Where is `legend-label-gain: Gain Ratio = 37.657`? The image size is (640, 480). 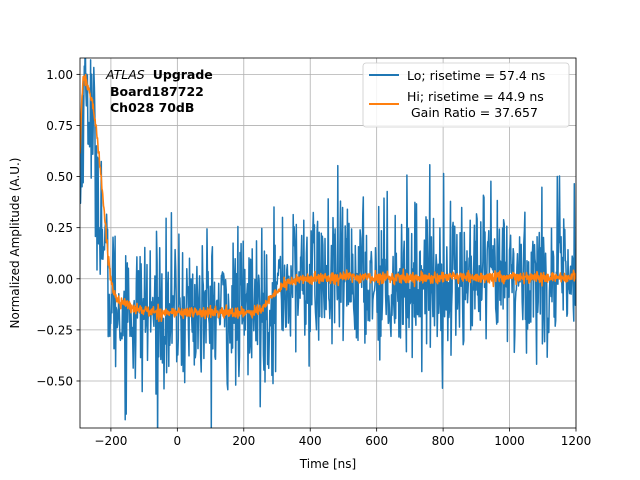
legend-label-gain: Gain Ratio = 37.657 is located at coordinates (472, 112).